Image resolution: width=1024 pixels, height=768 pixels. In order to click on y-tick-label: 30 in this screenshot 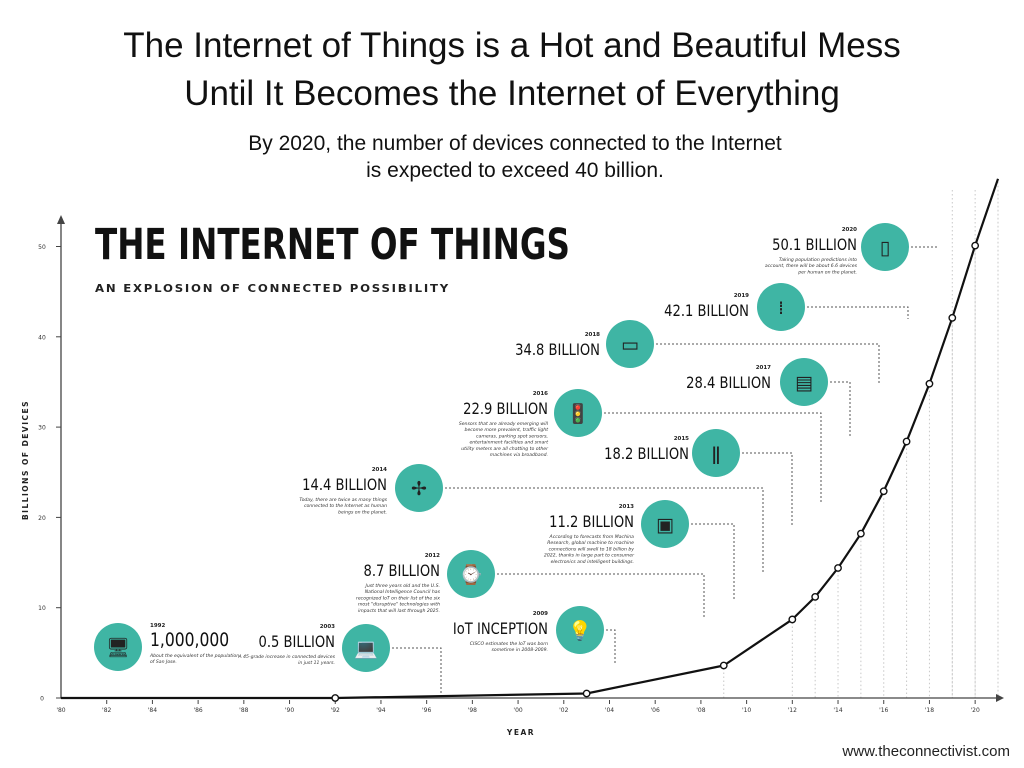, I will do `click(42, 428)`.